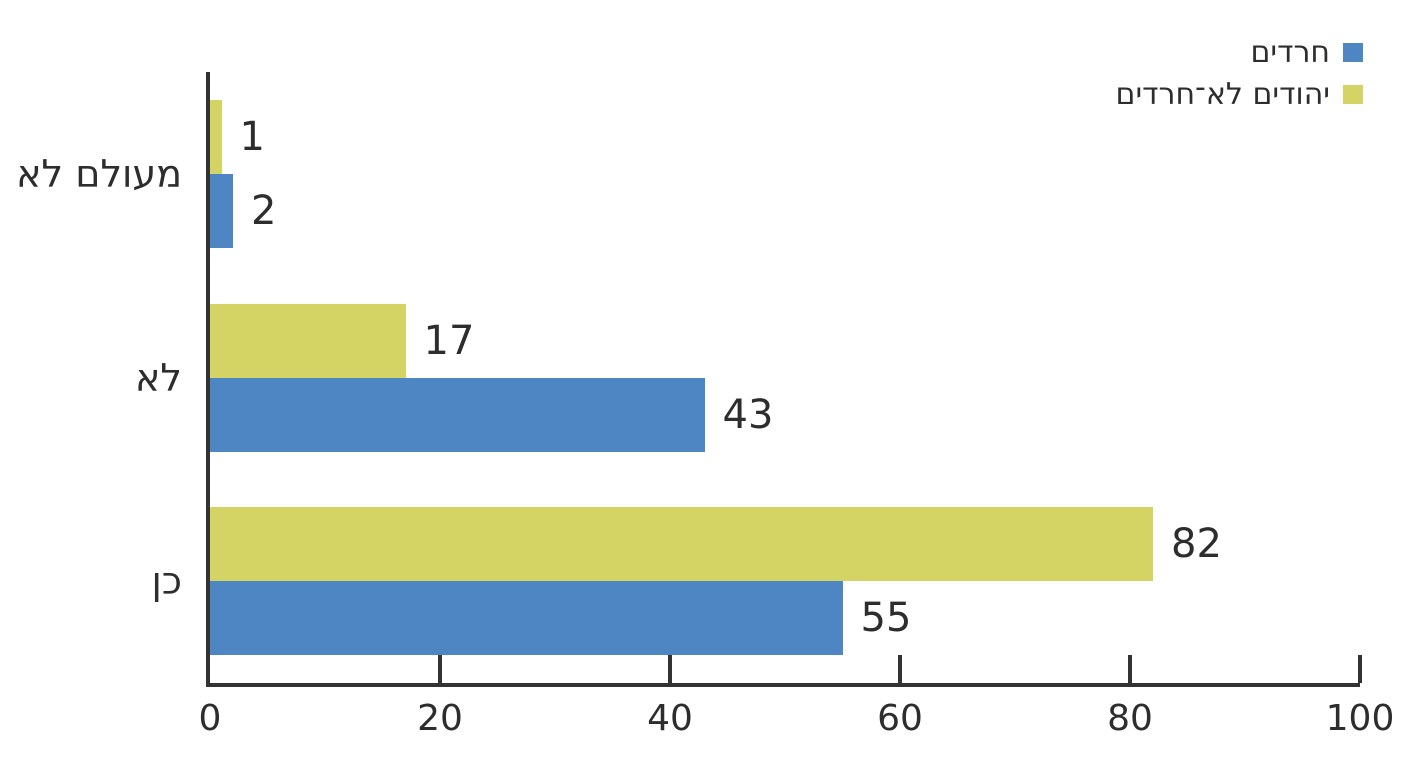  What do you see at coordinates (99, 173) in the screenshot?
I see `category-label: מעולם לא` at bounding box center [99, 173].